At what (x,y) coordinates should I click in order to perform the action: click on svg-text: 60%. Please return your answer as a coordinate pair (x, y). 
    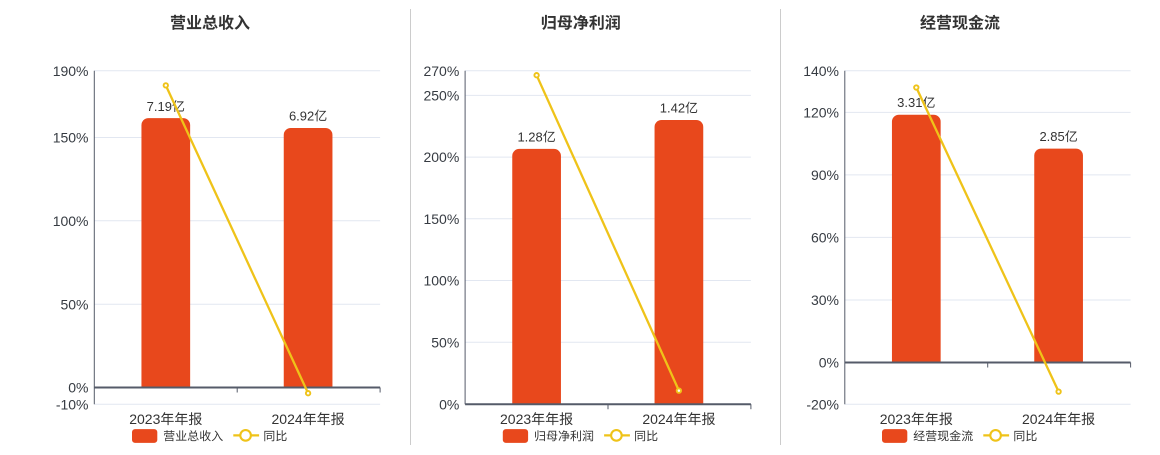
    Looking at the image, I should click on (825, 238).